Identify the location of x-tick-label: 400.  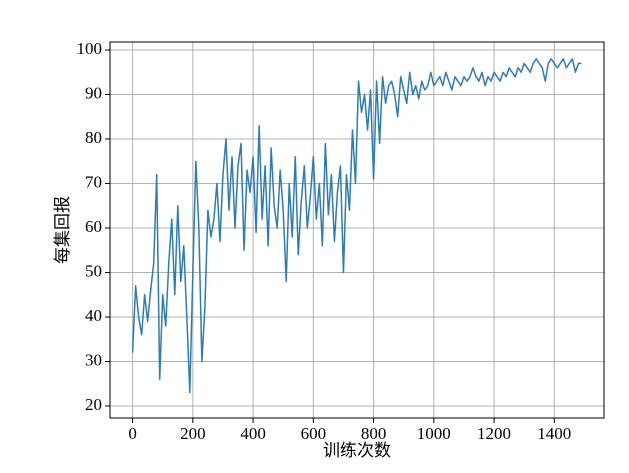
(253, 433).